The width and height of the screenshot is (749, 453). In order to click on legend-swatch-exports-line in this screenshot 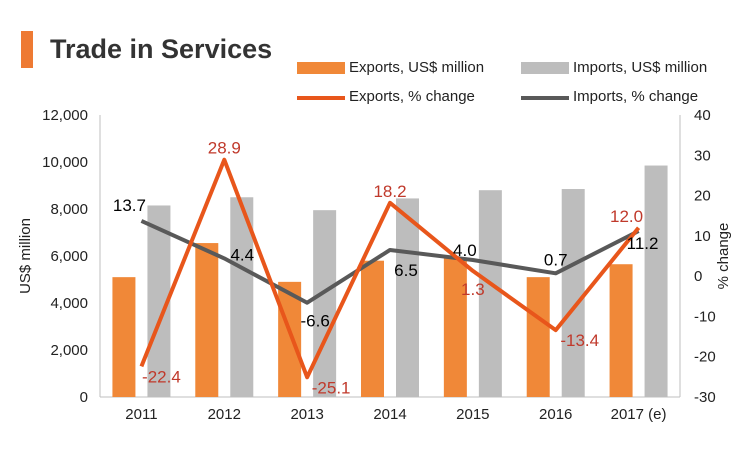, I will do `click(321, 98)`.